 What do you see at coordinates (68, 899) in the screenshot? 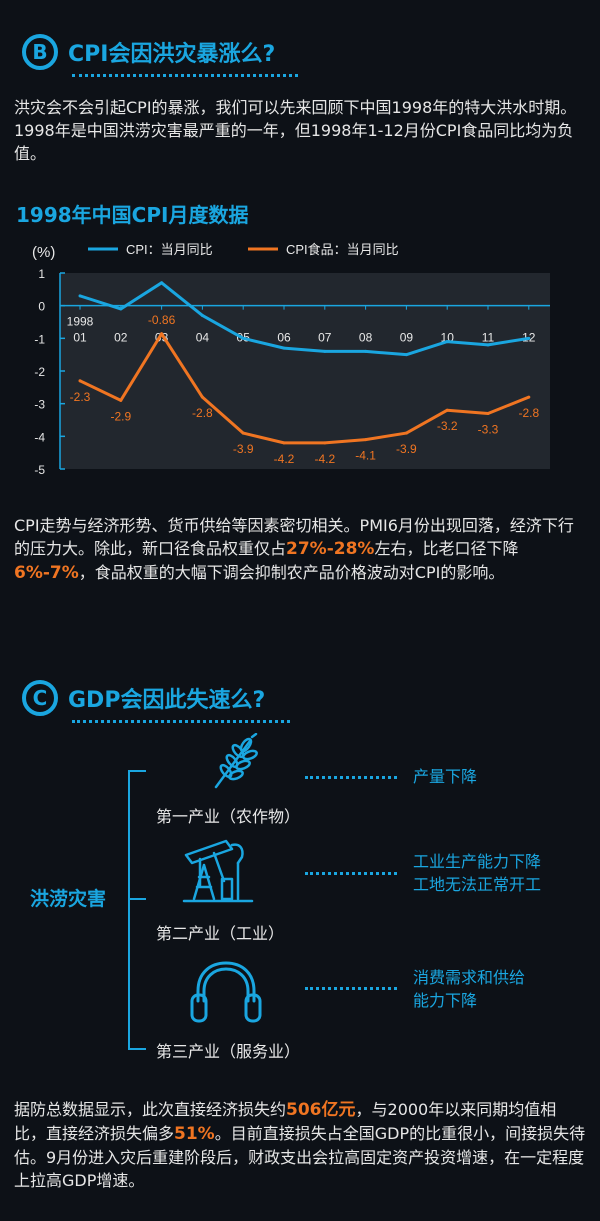
I see `flood-disaster-label: 洪涝灾害` at bounding box center [68, 899].